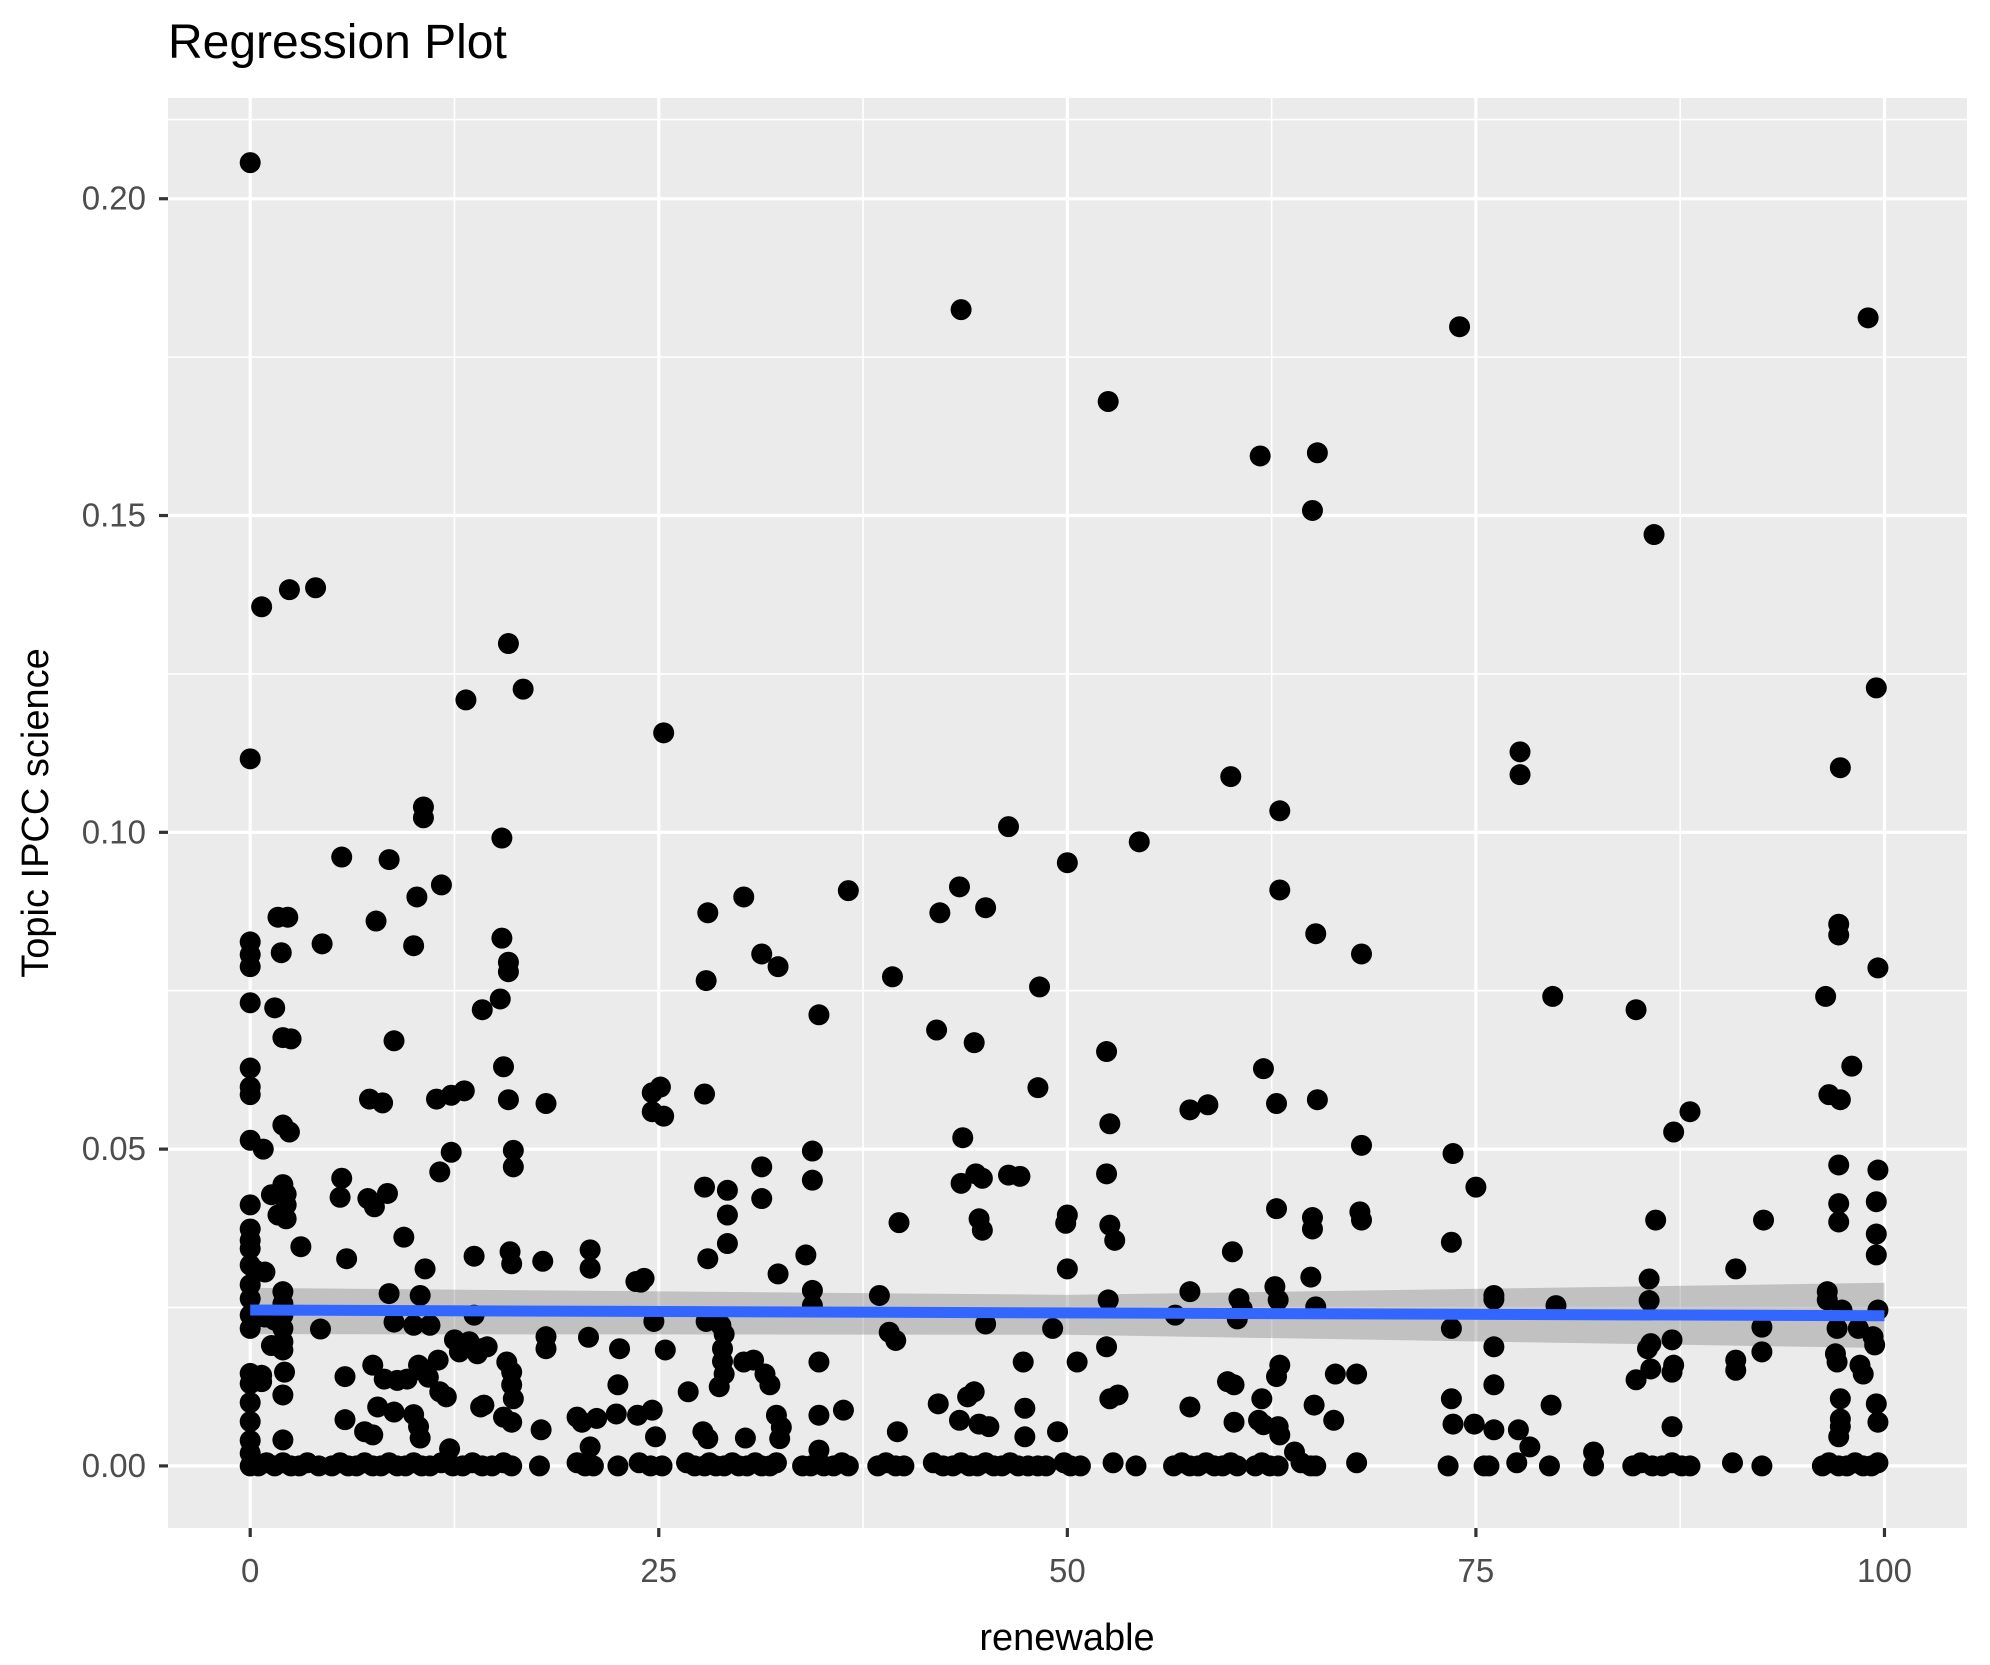 Image resolution: width=1990 pixels, height=1665 pixels. Describe the element at coordinates (114, 515) in the screenshot. I see `y-tick-label: 0.15` at that location.